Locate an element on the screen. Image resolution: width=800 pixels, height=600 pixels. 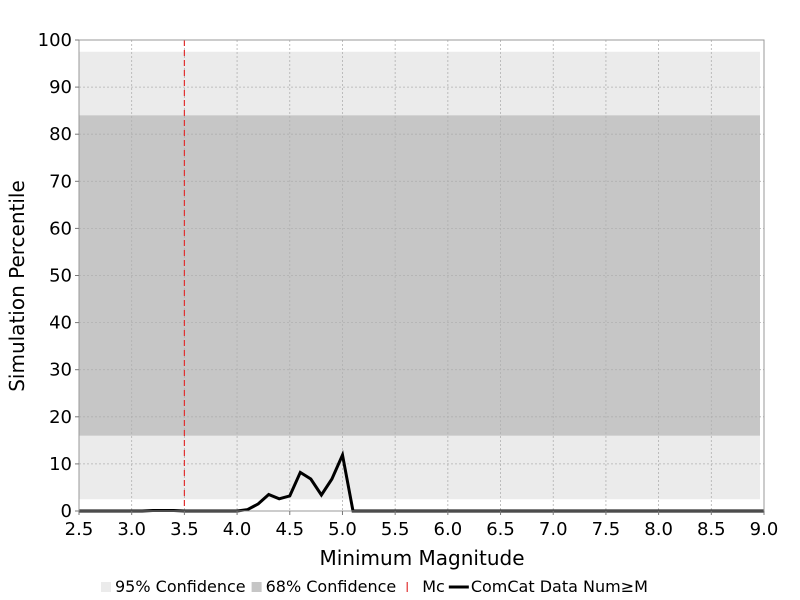
x-tick-label: 9.0 is located at coordinates (764, 529).